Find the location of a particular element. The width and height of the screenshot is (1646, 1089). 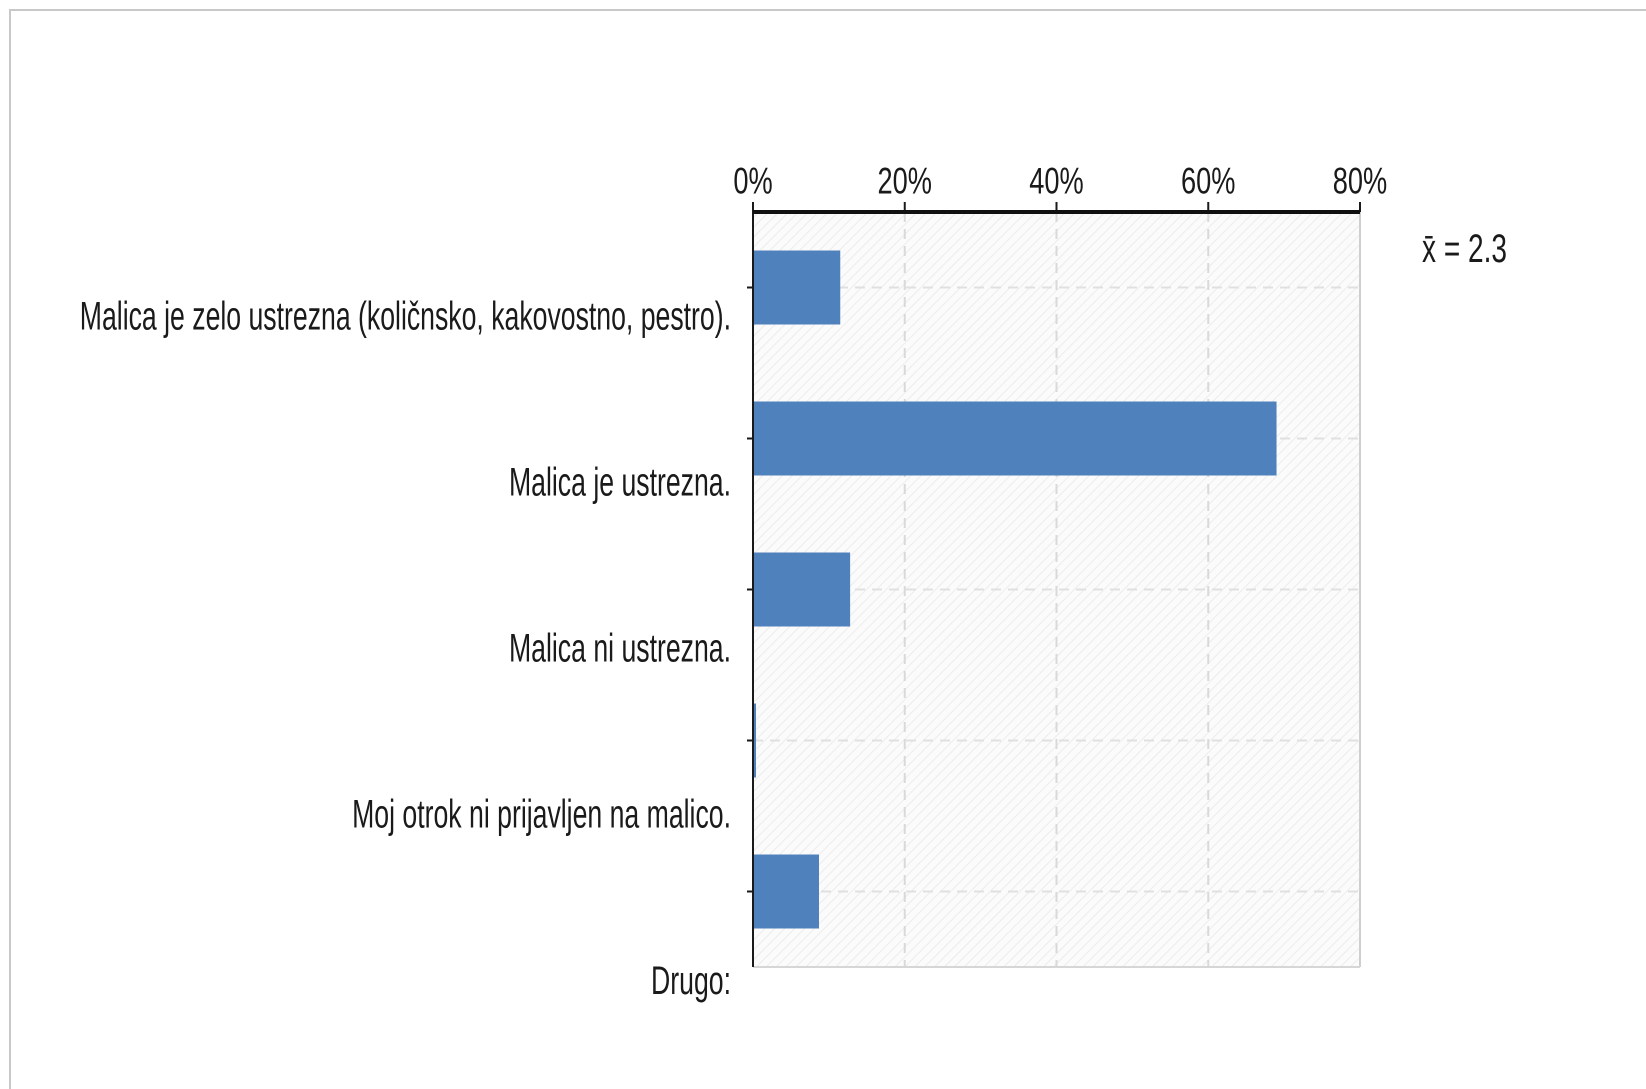

category-label: Moj otrok ni prijavljen na malico. is located at coordinates (541, 815).